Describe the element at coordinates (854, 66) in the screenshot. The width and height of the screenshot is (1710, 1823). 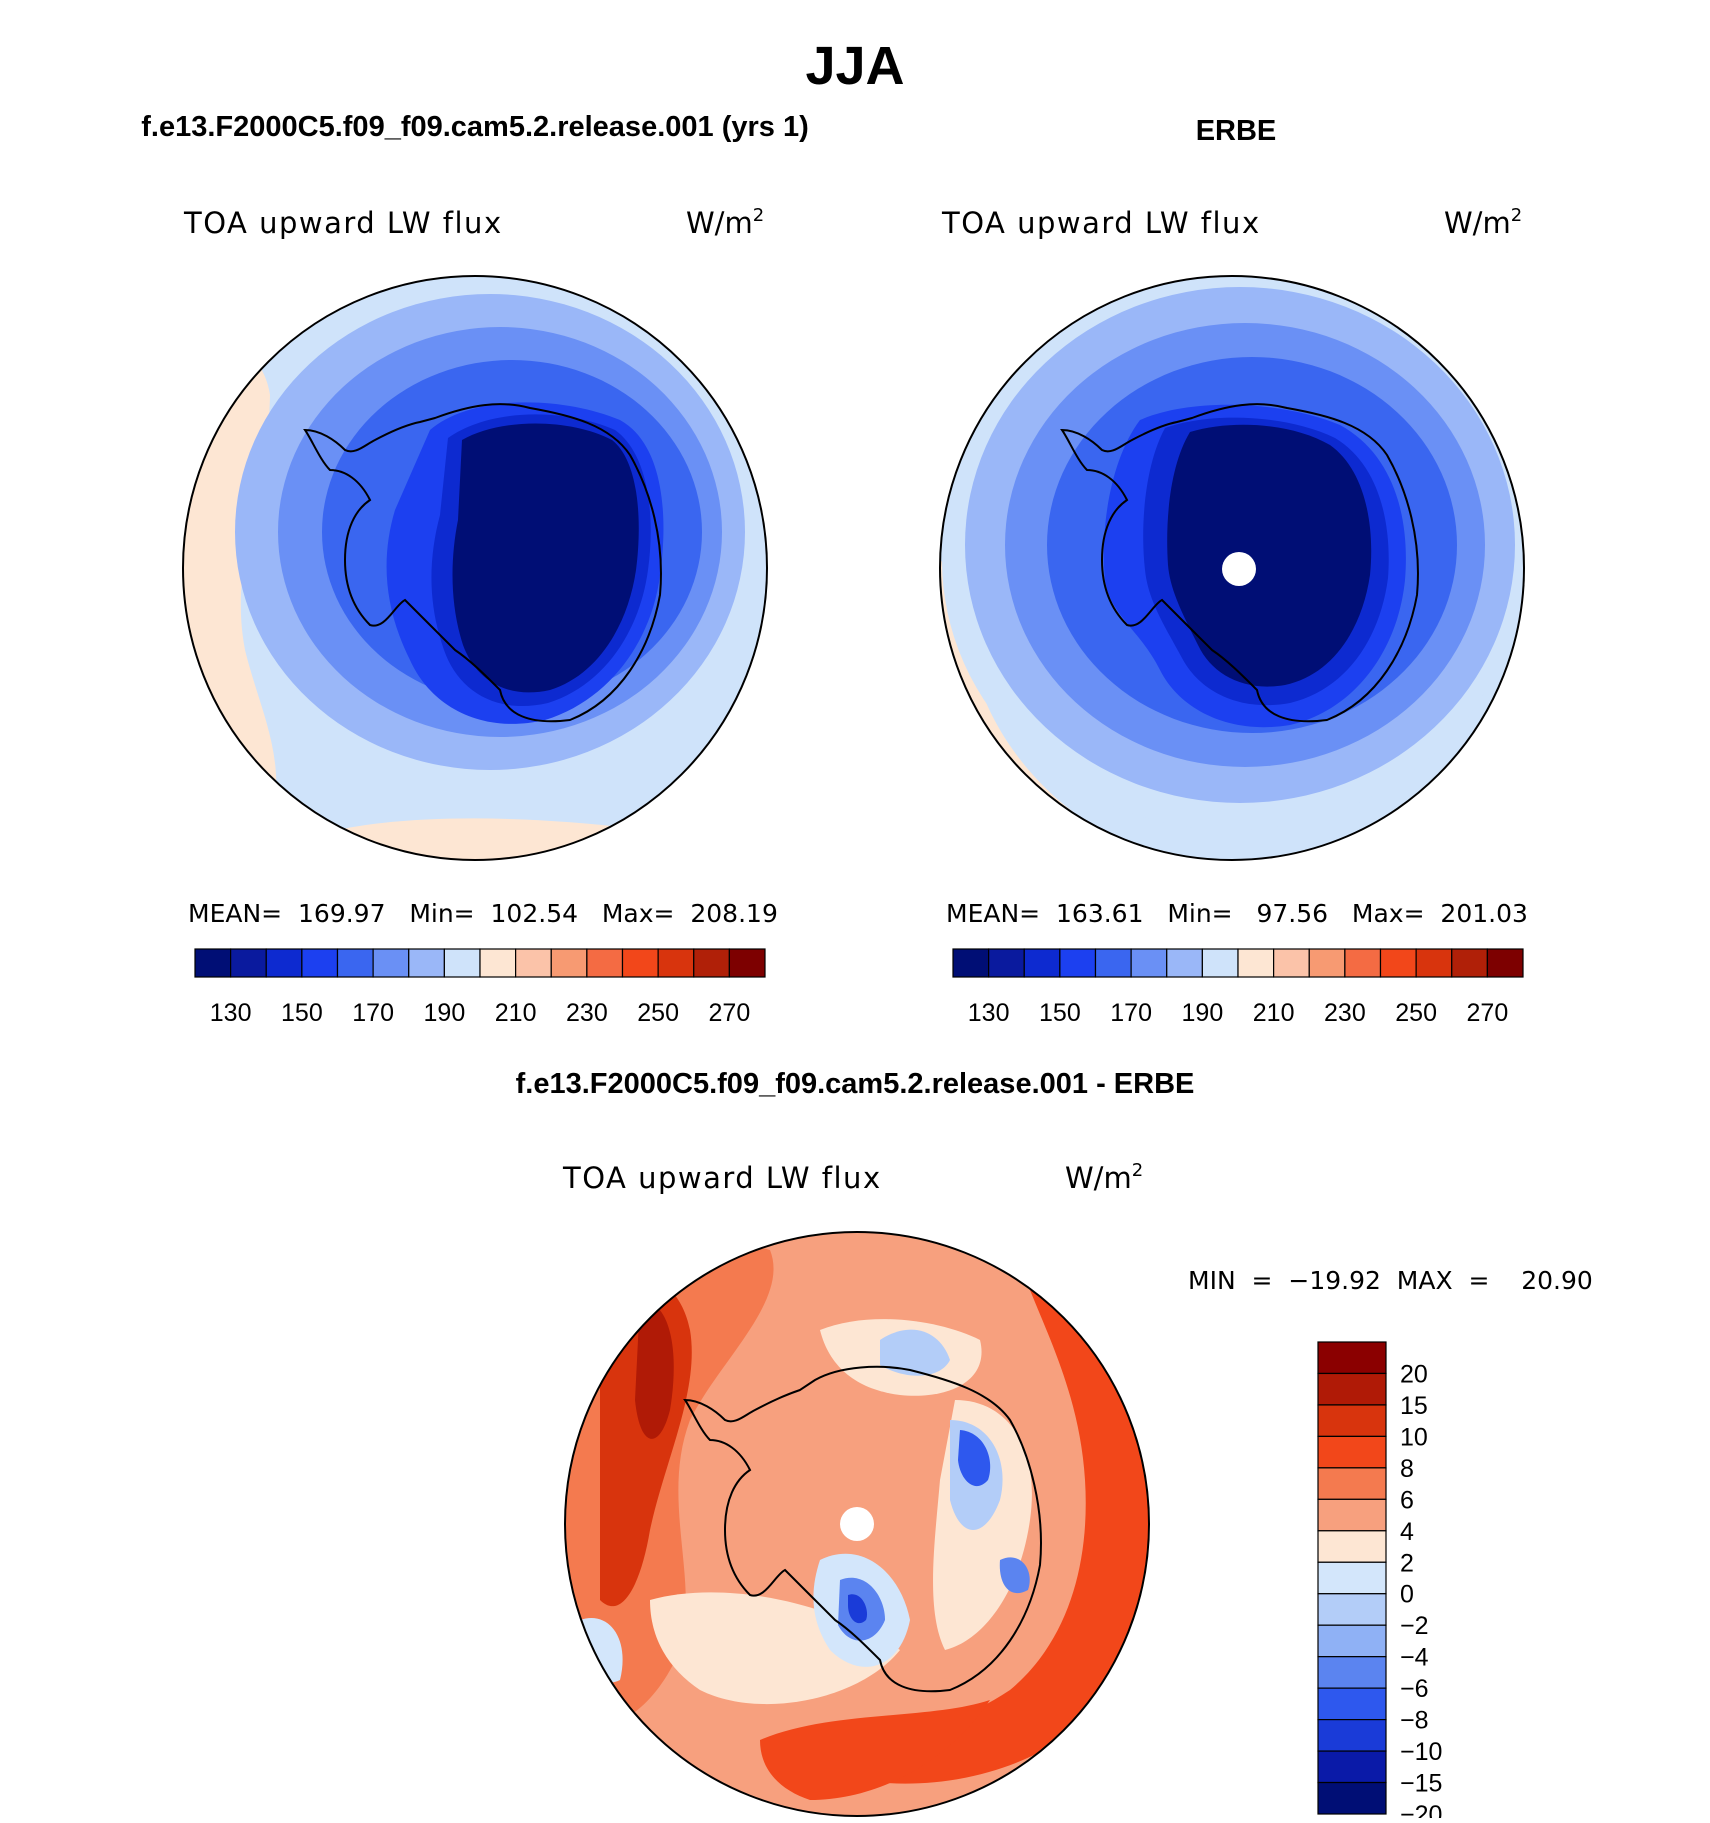
I see `figure-title: JJA` at that location.